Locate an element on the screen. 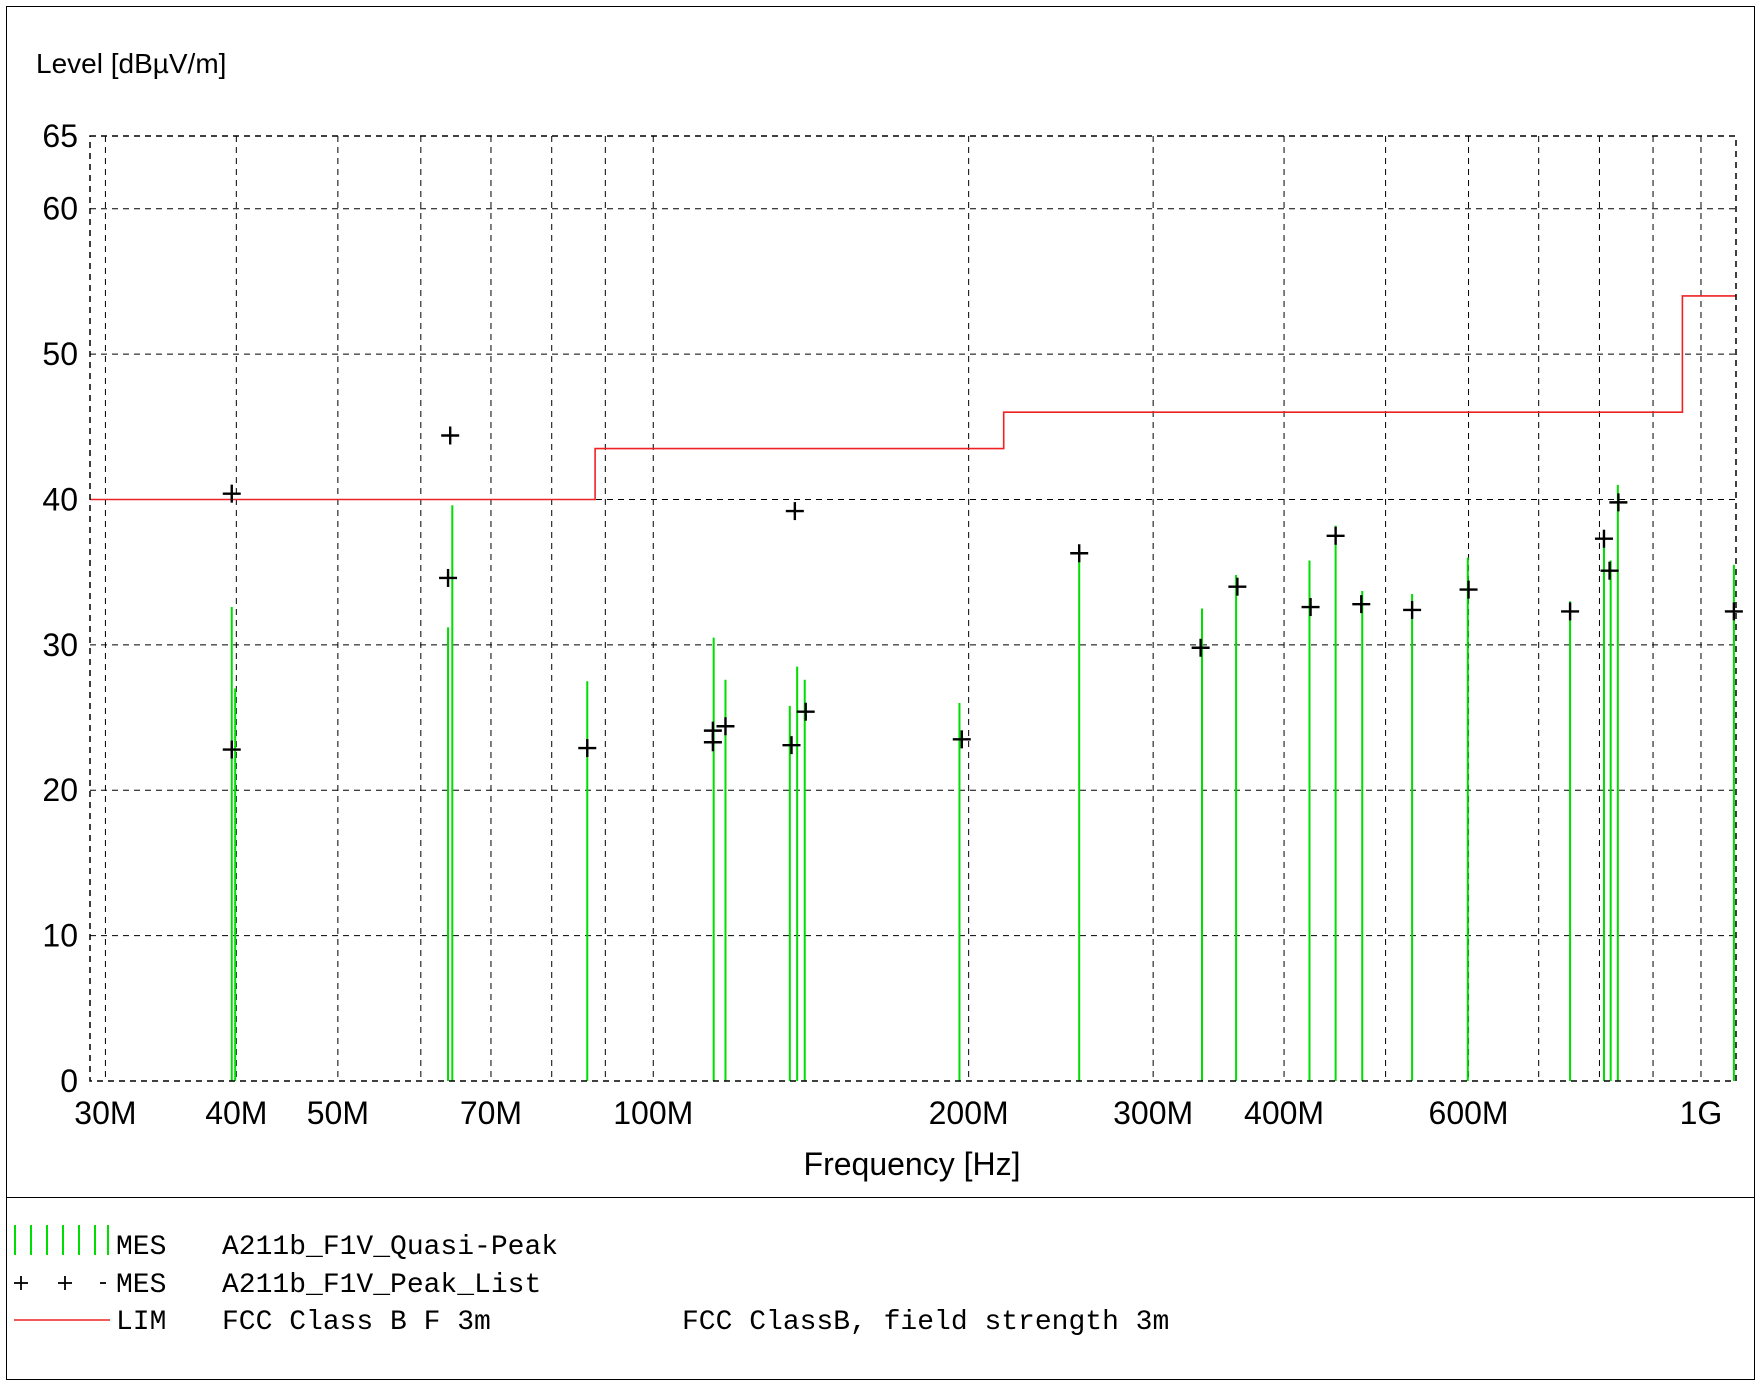  legend-series-name: A211b_F1V_Quasi-Peak is located at coordinates (390, 1247).